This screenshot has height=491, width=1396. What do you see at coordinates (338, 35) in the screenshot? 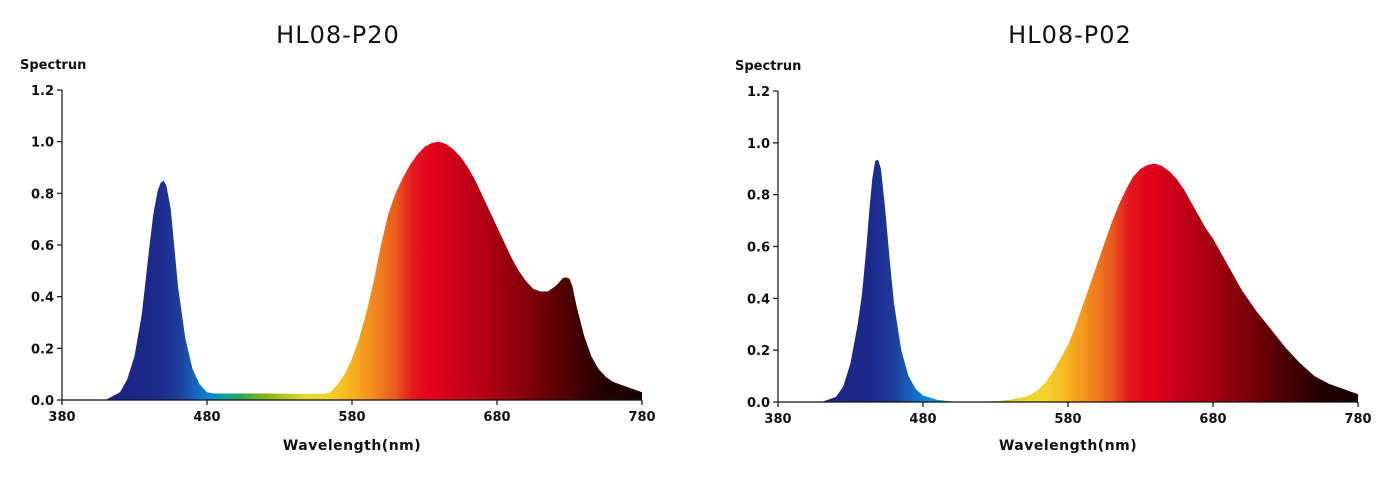
I see `chart-title: HL08-P20` at bounding box center [338, 35].